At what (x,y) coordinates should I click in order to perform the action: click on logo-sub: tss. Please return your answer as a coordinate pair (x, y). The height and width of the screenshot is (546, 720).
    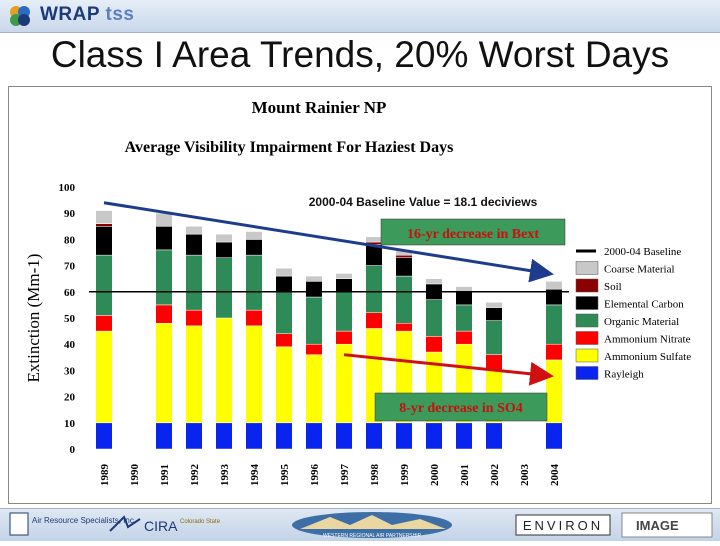
    Looking at the image, I should click on (120, 14).